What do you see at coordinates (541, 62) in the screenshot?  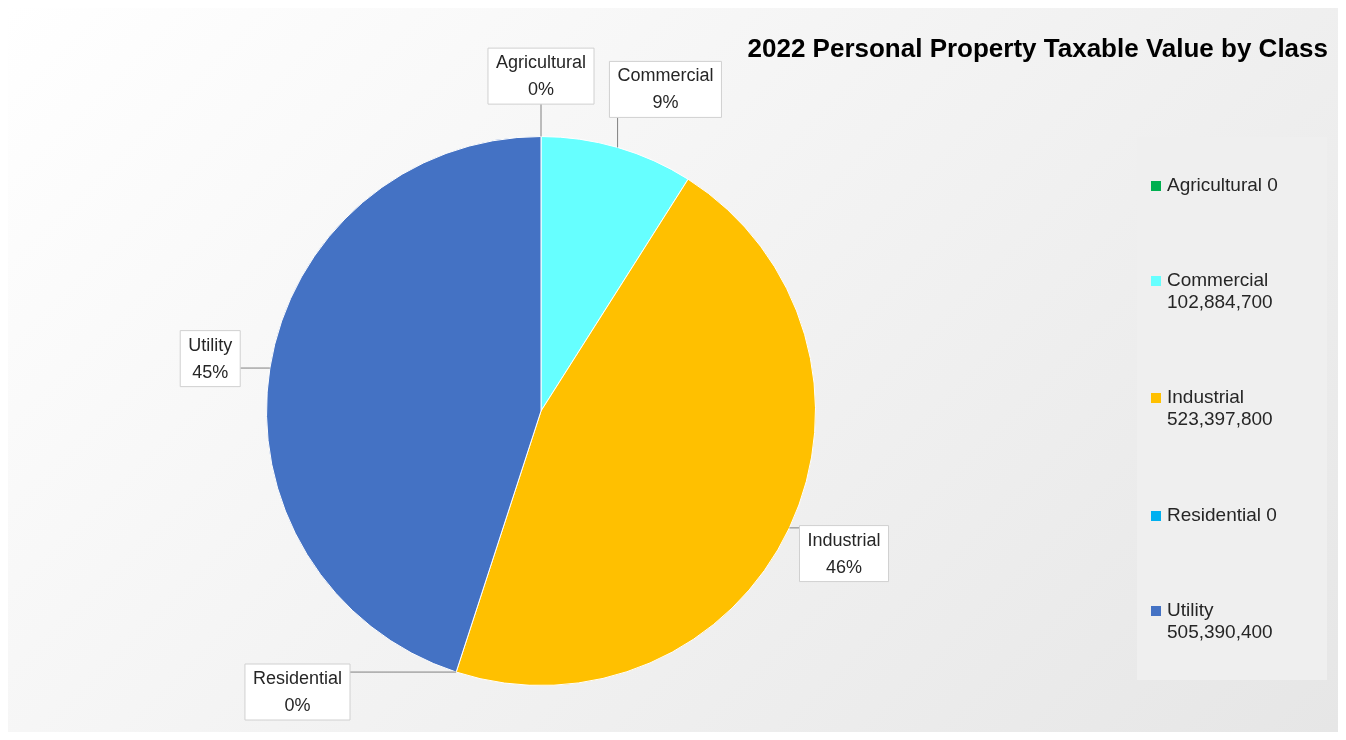 I see `category-label: Agricultural` at bounding box center [541, 62].